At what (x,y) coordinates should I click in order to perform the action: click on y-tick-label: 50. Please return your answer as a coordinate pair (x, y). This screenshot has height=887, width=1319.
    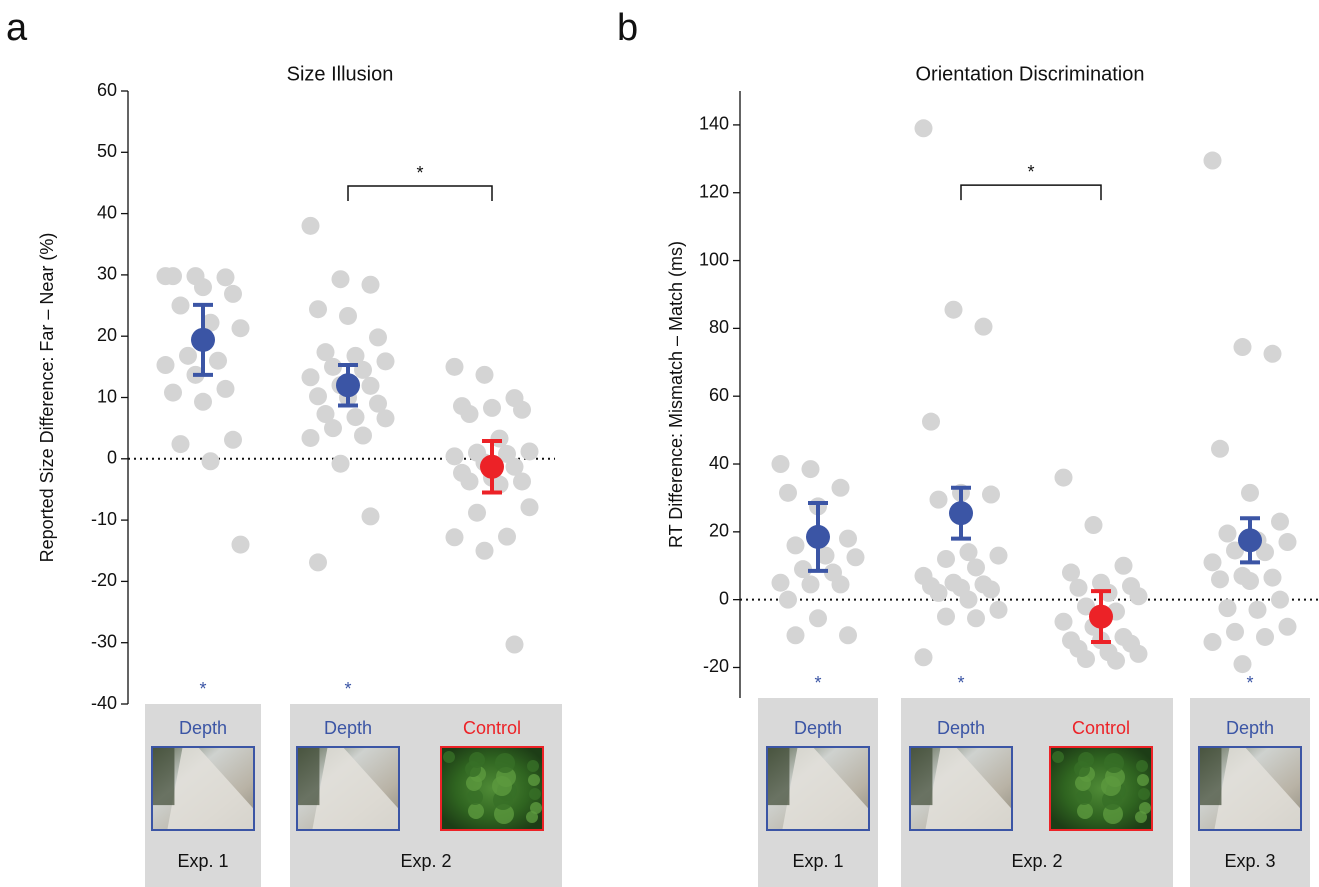
    Looking at the image, I should click on (107, 151).